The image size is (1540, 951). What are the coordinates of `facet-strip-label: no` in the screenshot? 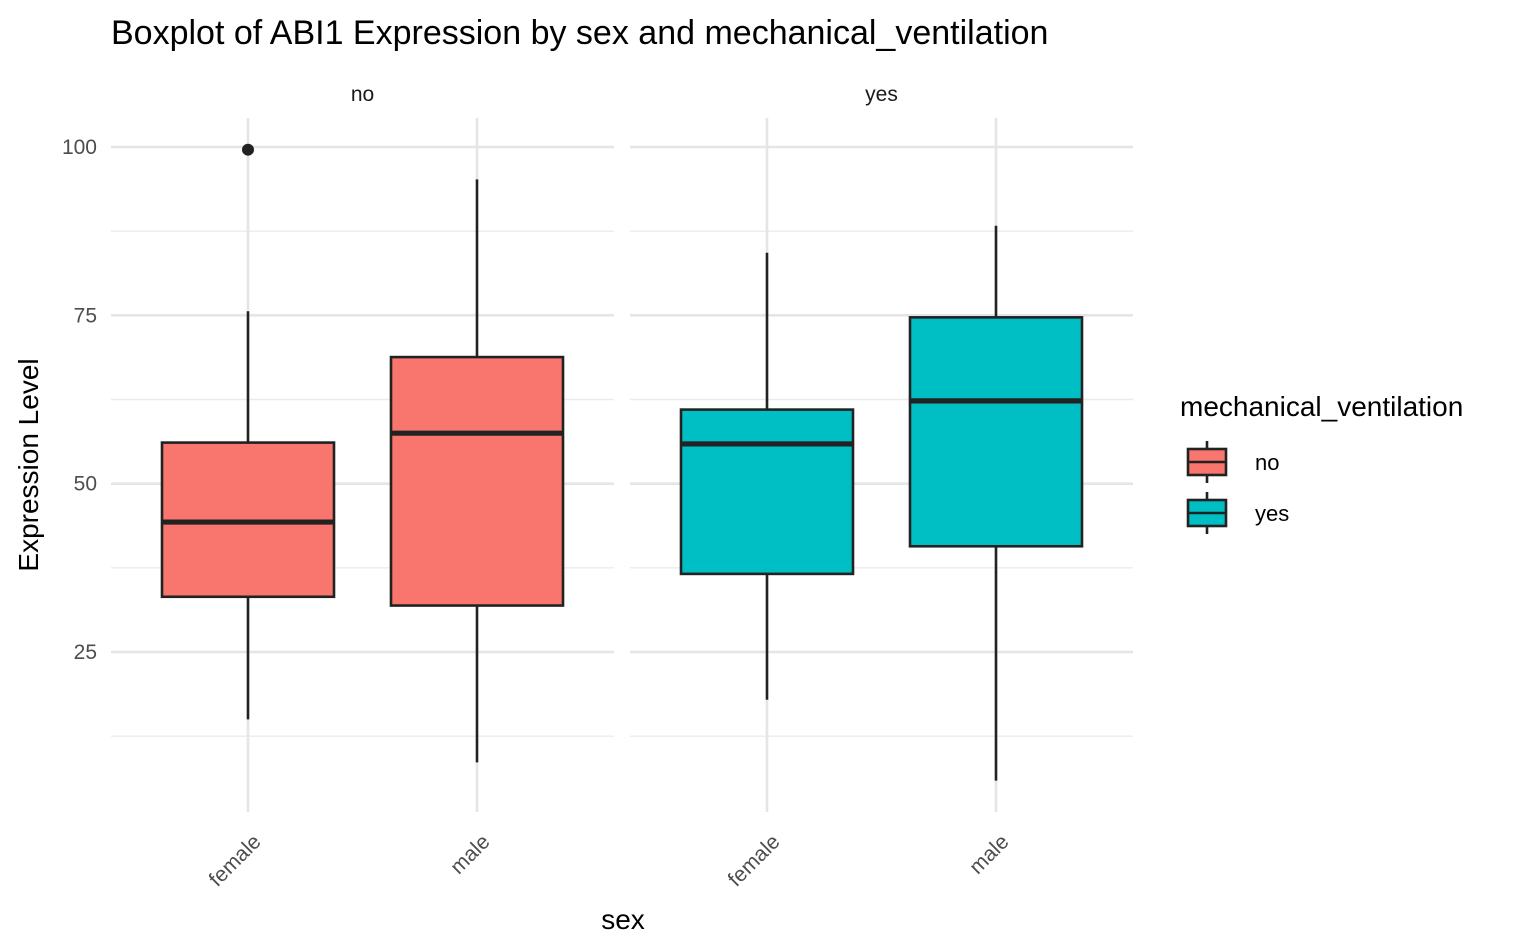 It's located at (362, 94).